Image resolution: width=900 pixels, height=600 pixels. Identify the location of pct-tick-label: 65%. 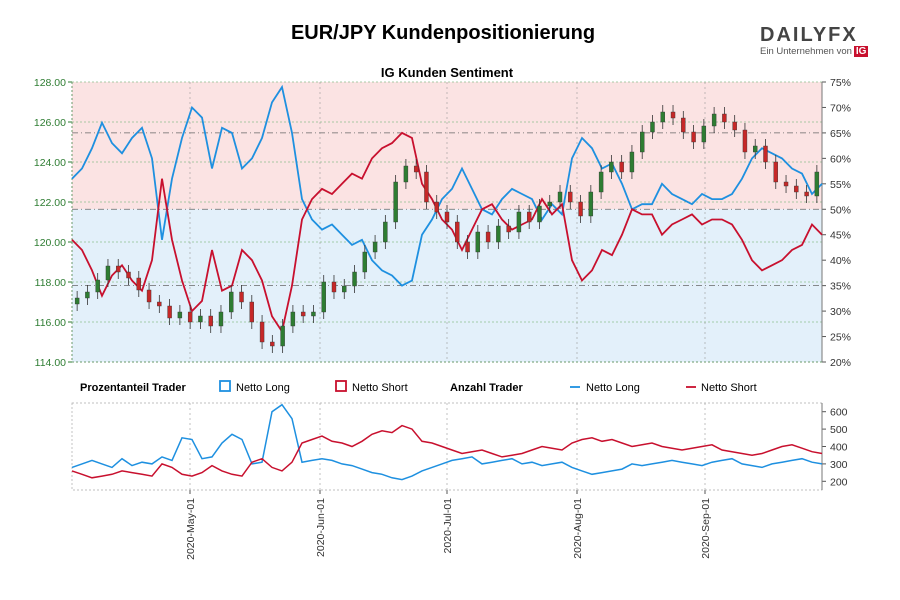
(840, 134).